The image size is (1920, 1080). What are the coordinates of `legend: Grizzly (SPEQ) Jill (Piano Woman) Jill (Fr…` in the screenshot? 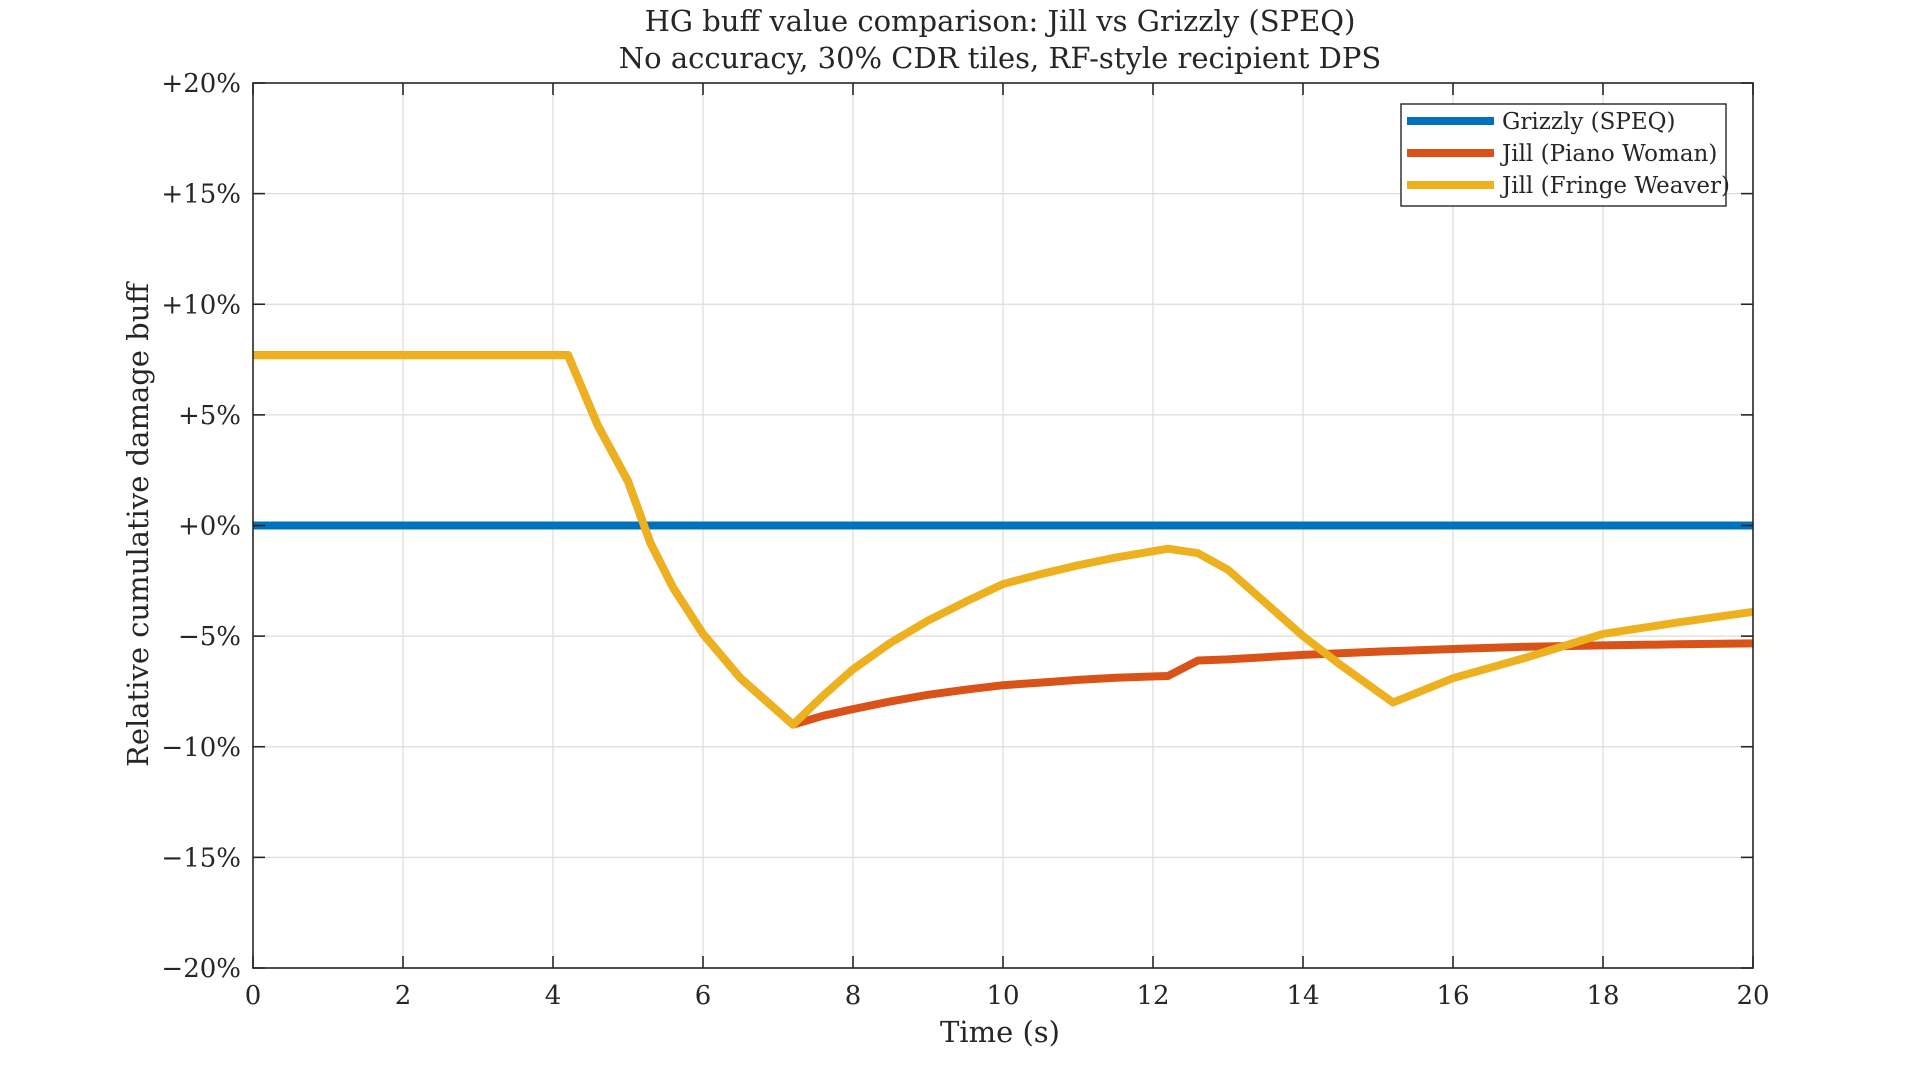 It's located at (1565, 155).